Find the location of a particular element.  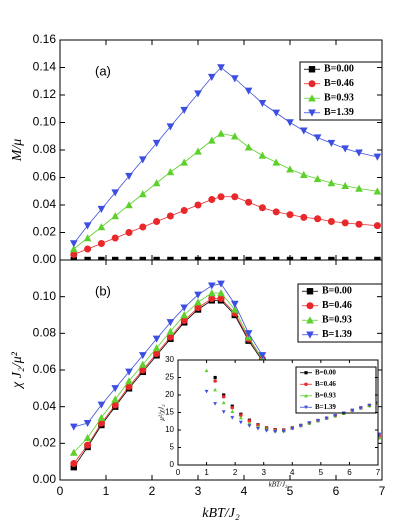

y-tick-label: 0.04 is located at coordinates (45, 406).